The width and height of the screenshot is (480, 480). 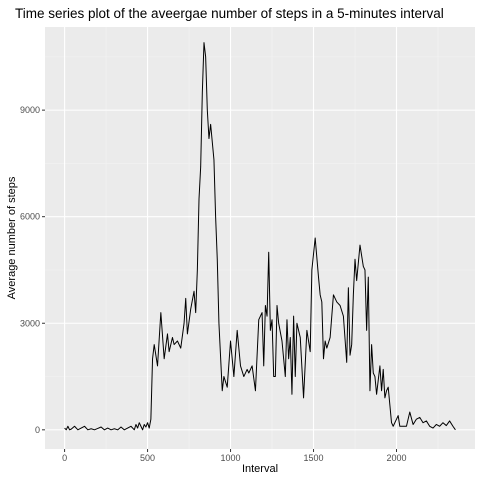 What do you see at coordinates (231, 458) in the screenshot?
I see `x-tick-label: 1000` at bounding box center [231, 458].